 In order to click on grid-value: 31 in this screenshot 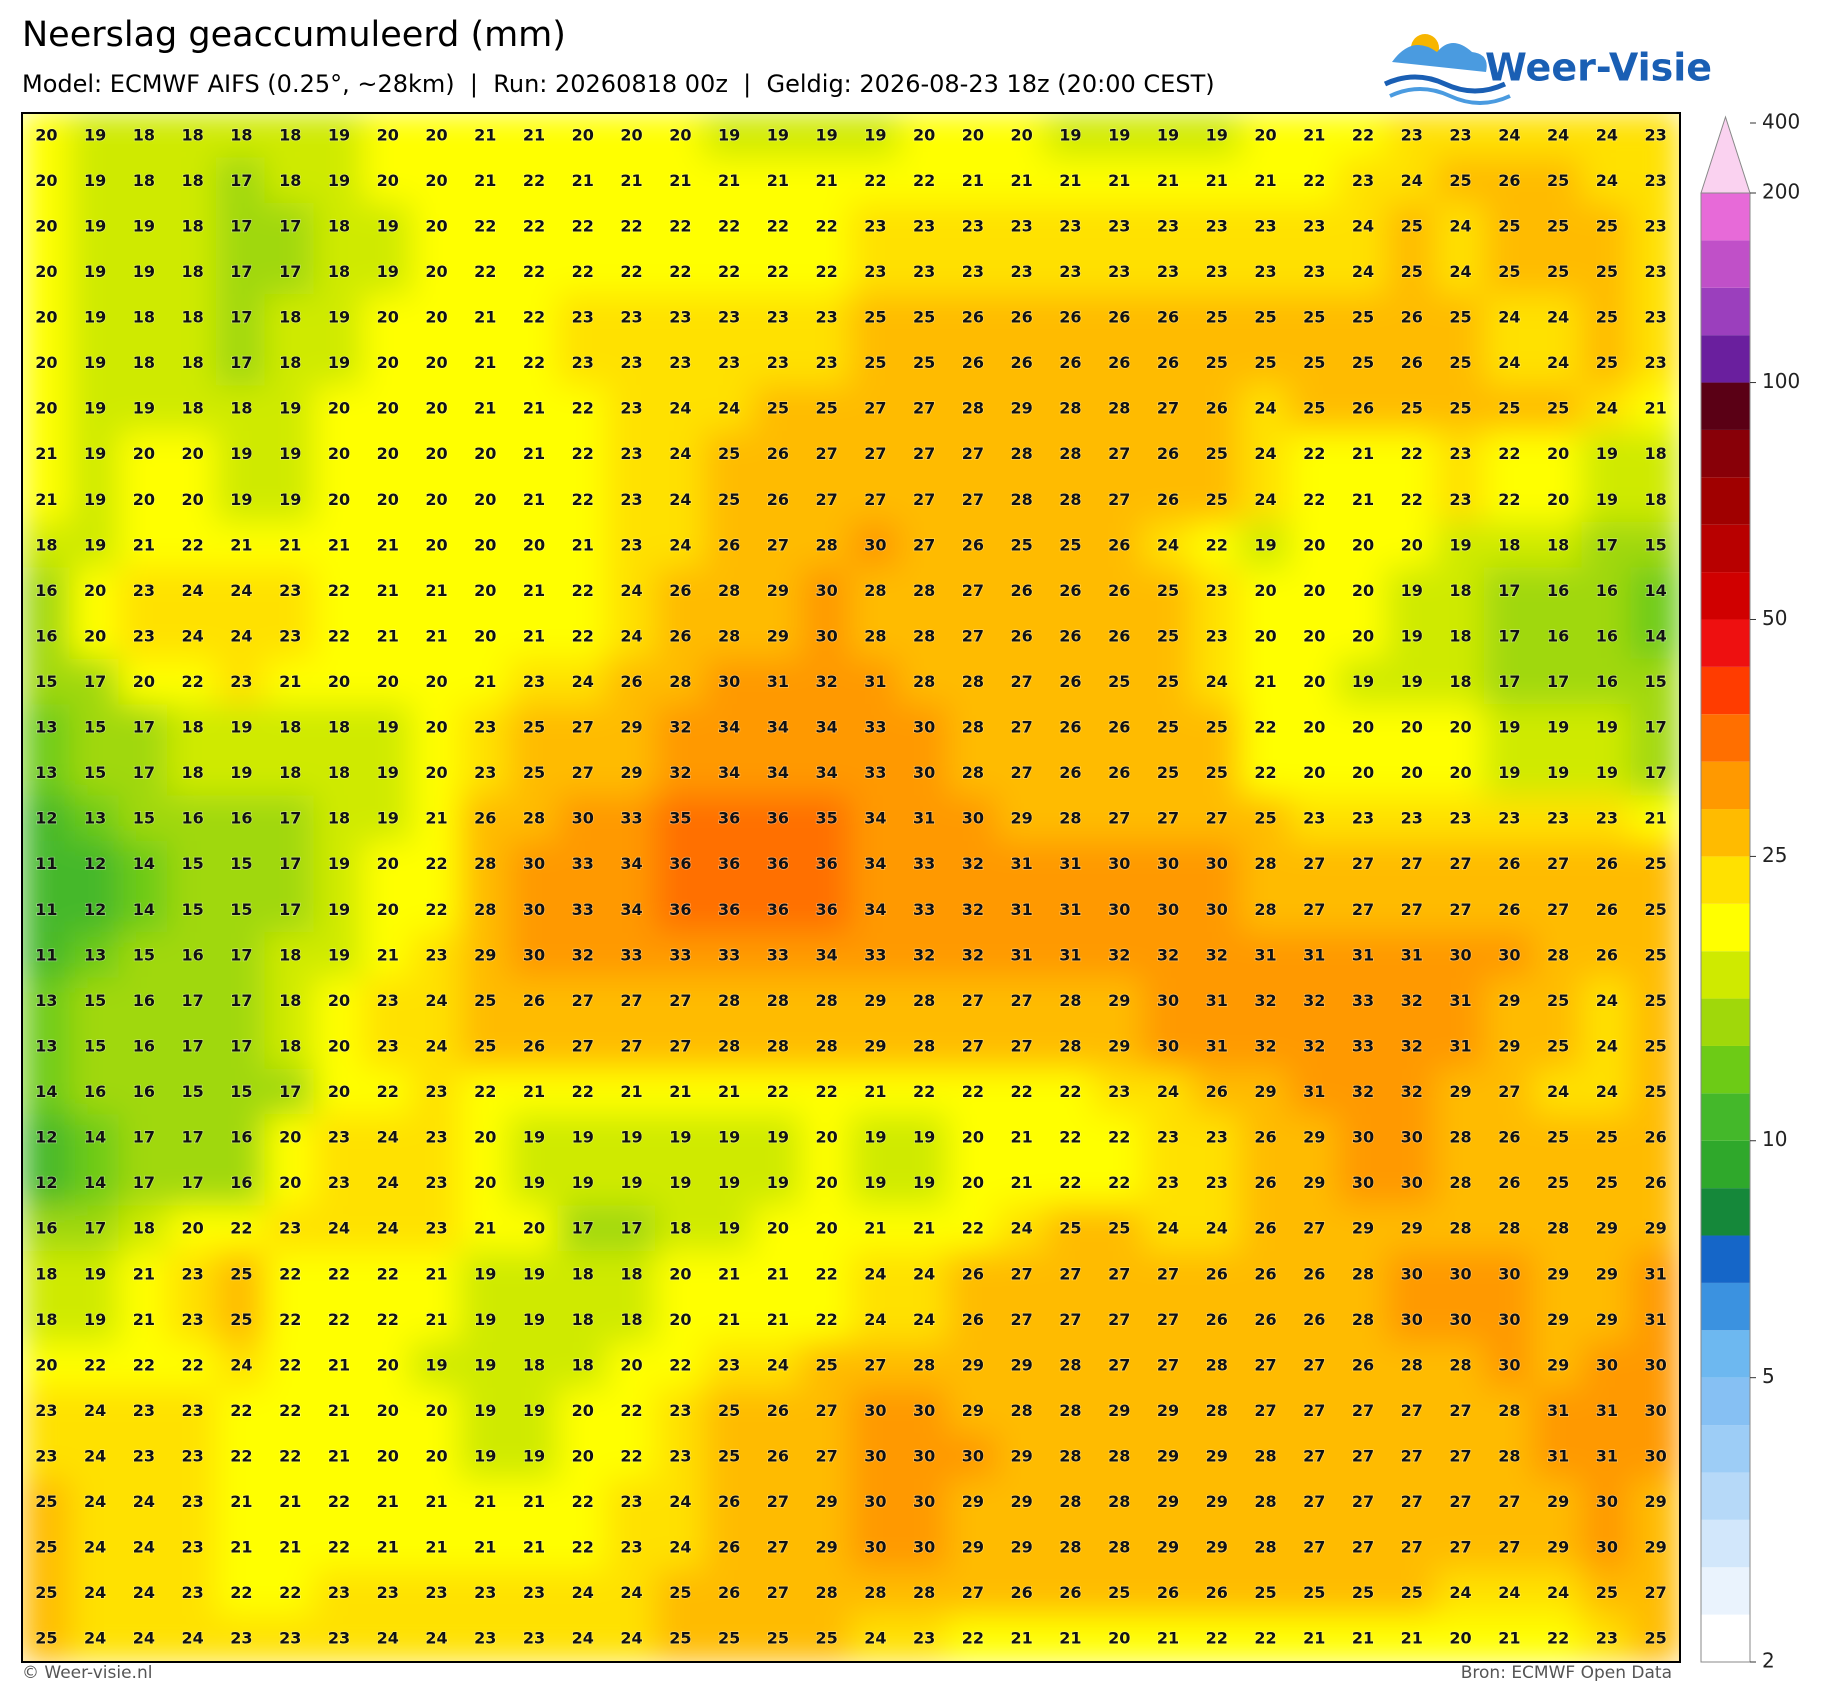, I will do `click(1460, 1045)`.